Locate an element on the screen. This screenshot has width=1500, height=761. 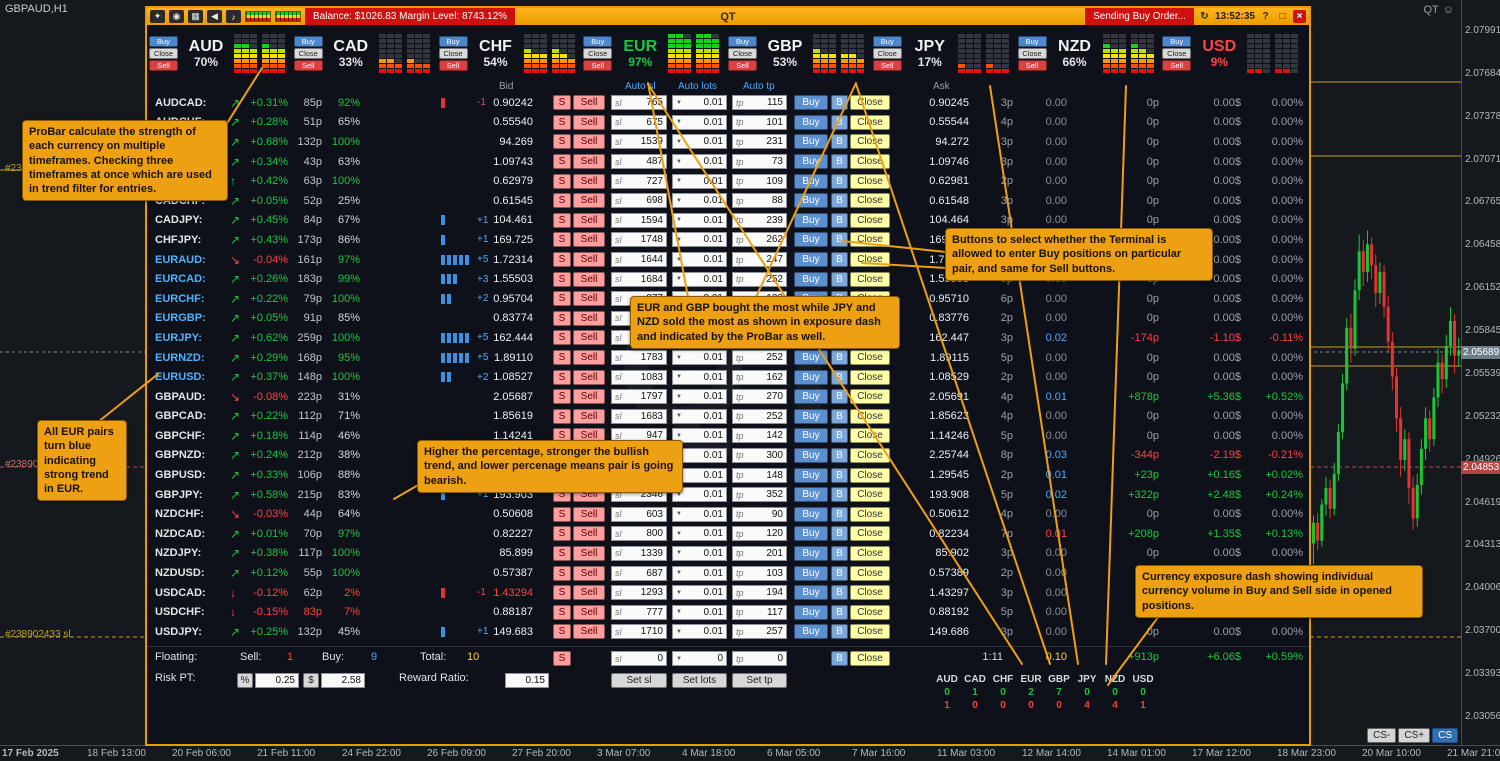
sl-input: sl 1684 is located at coordinates (639, 279).